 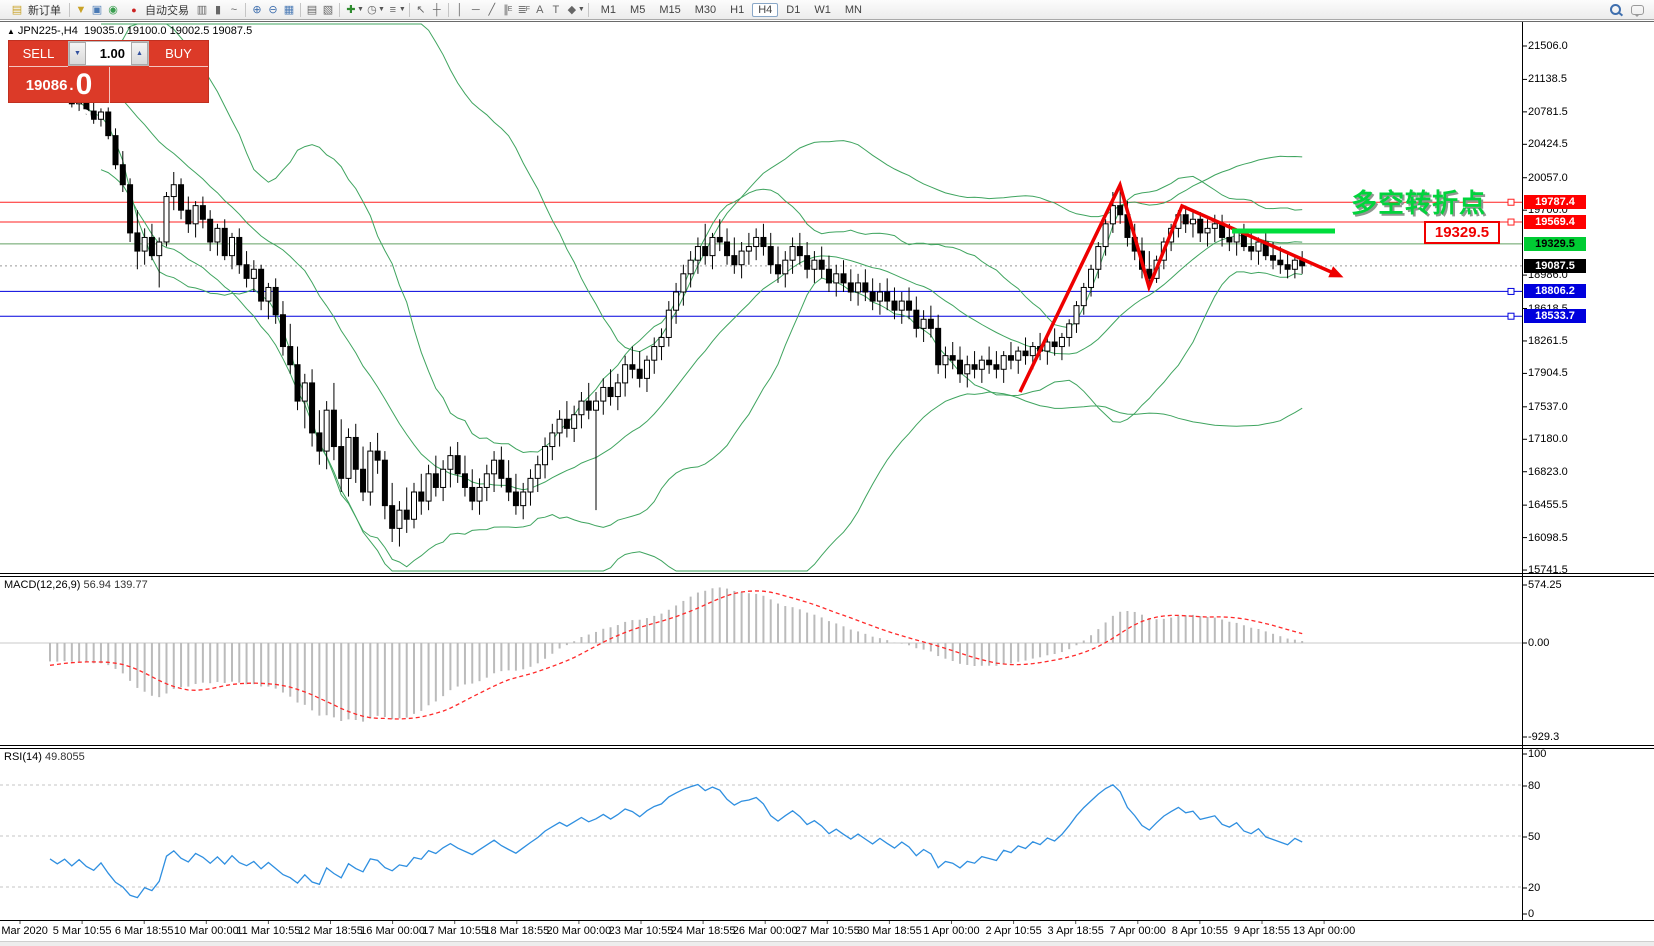 I want to click on turning-point-annotation: 多空转折点, so click(x=1418, y=203).